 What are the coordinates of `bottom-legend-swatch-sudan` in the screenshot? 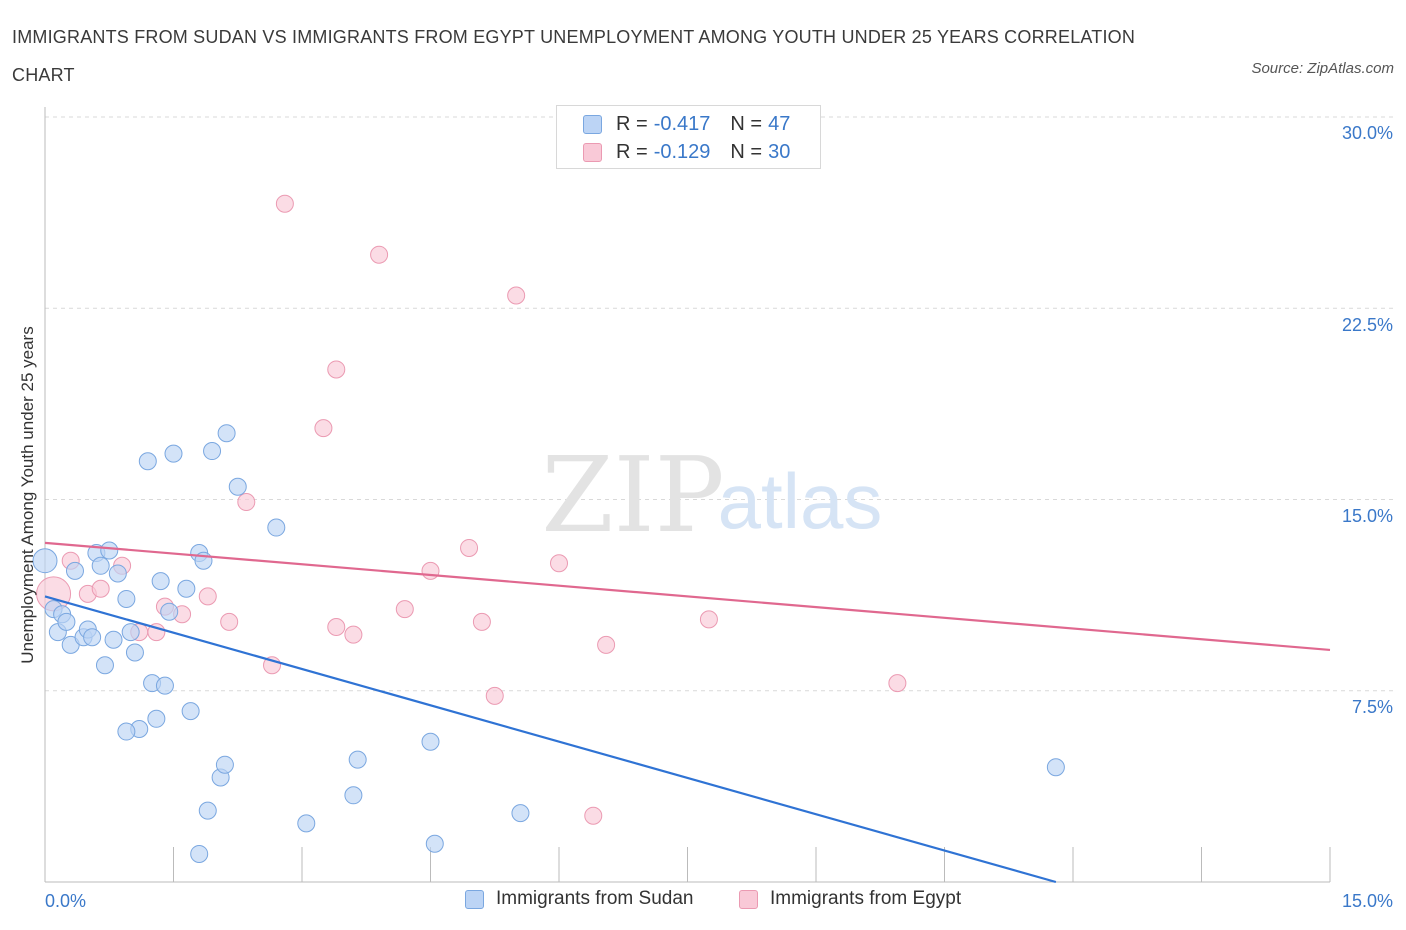 It's located at (474, 899).